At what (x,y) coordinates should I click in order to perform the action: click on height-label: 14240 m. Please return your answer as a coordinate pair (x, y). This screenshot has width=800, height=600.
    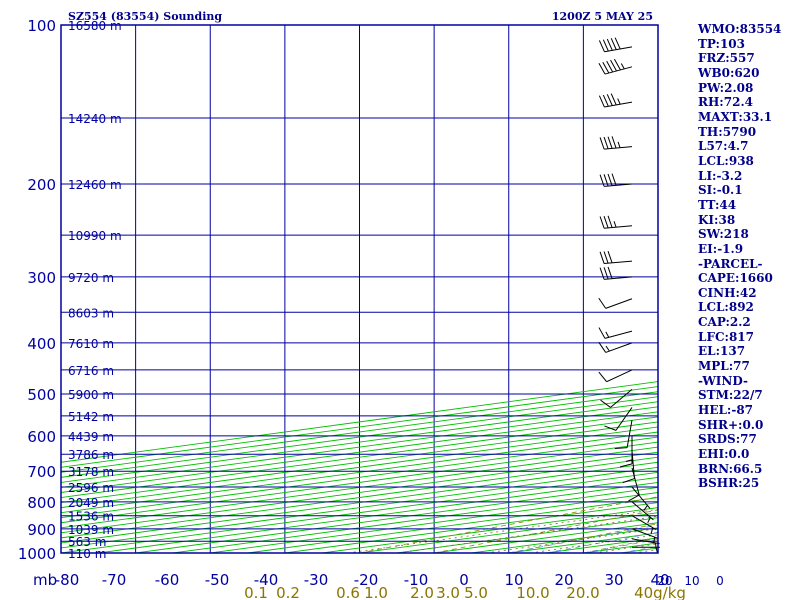
    Looking at the image, I should click on (95, 119).